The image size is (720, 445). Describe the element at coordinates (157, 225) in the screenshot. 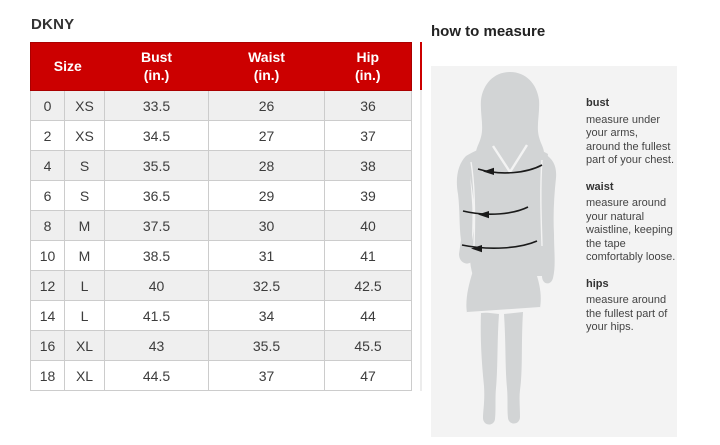

I see `cell-bust-value: 37.5` at that location.